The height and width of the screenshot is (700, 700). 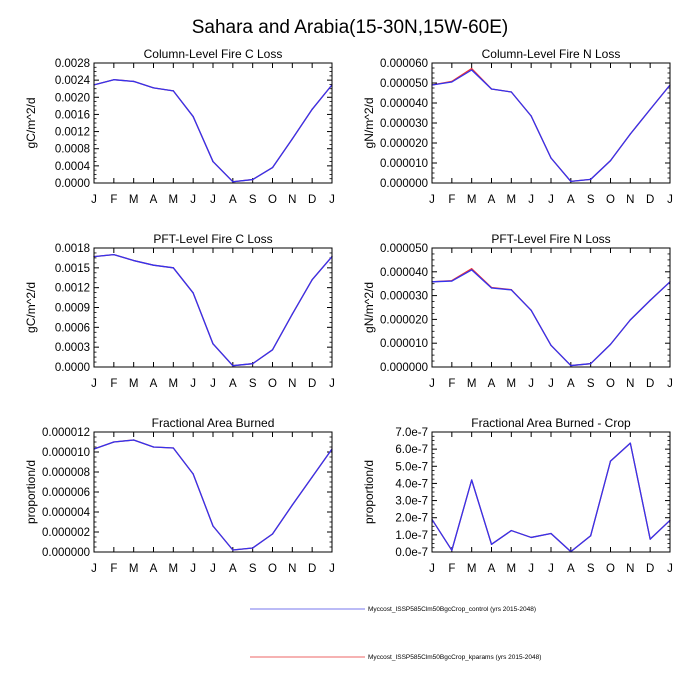 What do you see at coordinates (72, 98) in the screenshot?
I see `y-tick-label: 0.0020` at bounding box center [72, 98].